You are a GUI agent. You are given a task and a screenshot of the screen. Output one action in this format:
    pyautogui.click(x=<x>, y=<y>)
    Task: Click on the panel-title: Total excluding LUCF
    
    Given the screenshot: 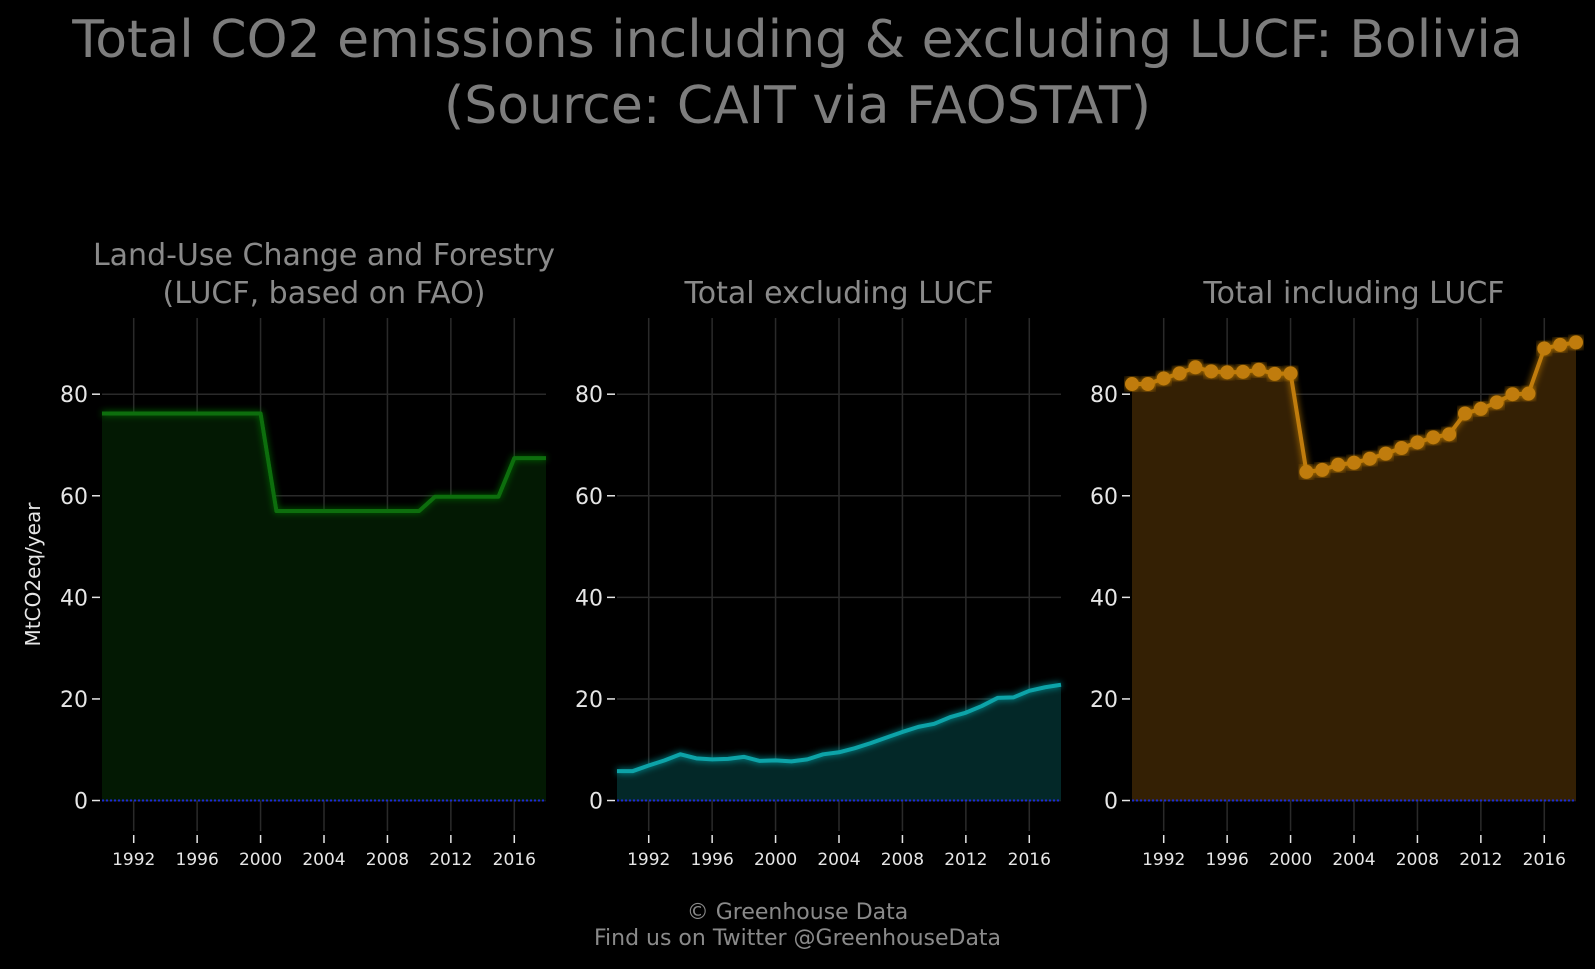 What is the action you would take?
    pyautogui.click(x=839, y=293)
    